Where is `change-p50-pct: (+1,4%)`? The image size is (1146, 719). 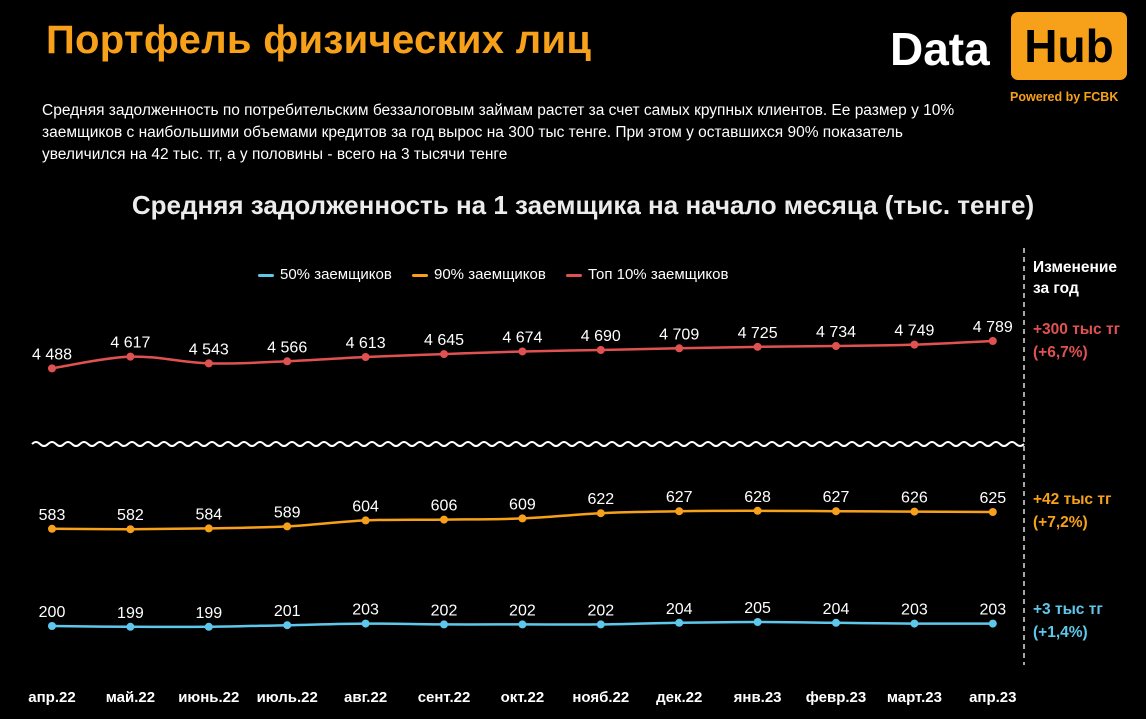 change-p50-pct: (+1,4%) is located at coordinates (1060, 632).